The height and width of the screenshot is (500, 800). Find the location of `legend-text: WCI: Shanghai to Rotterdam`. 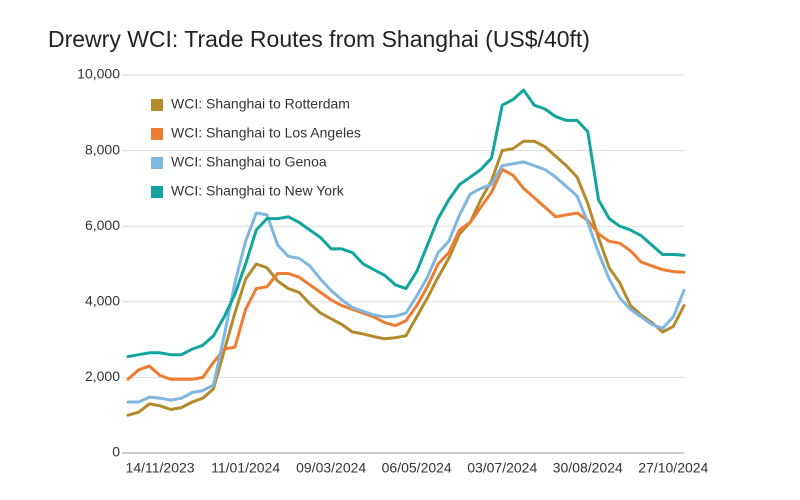

legend-text: WCI: Shanghai to Rotterdam is located at coordinates (260, 104).